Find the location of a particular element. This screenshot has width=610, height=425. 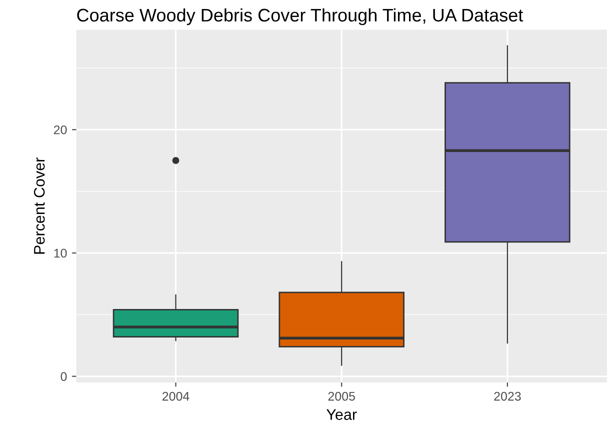

y-axis-title: Percent Cover is located at coordinates (39, 206).